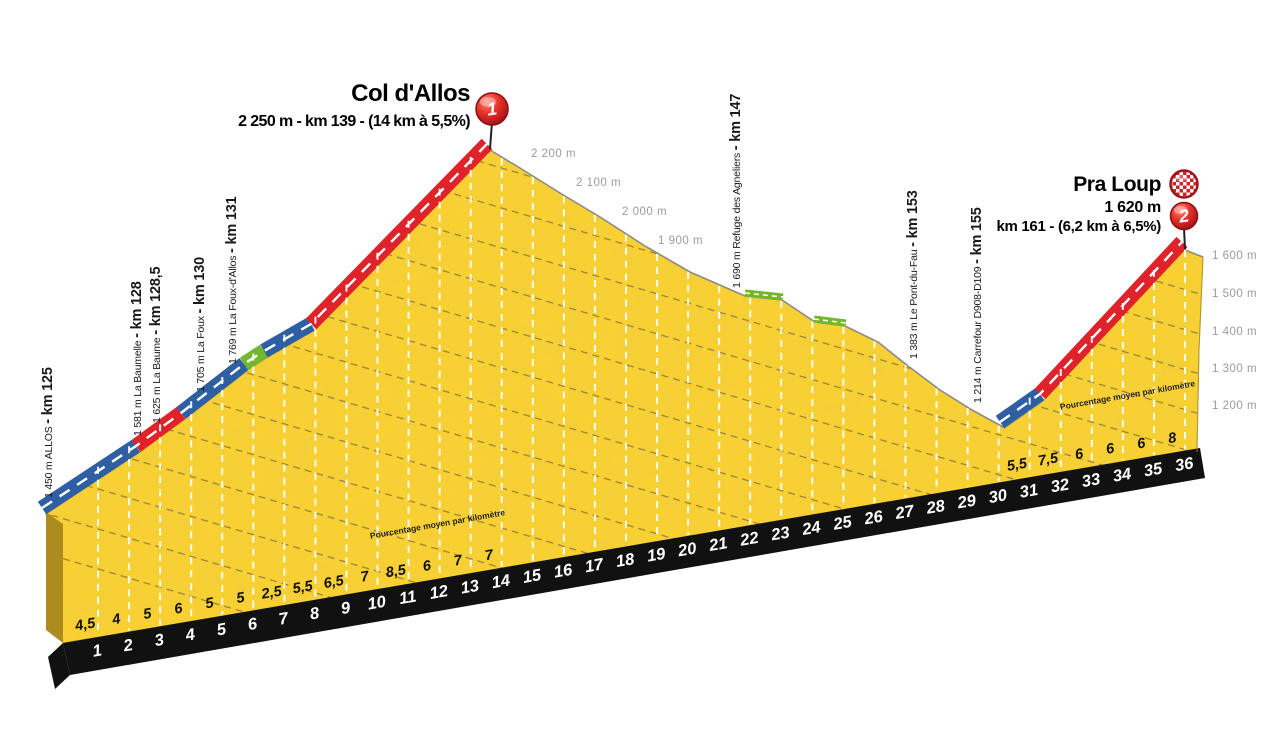  What do you see at coordinates (116, 619) in the screenshot?
I see `km-gradient-label: 4` at bounding box center [116, 619].